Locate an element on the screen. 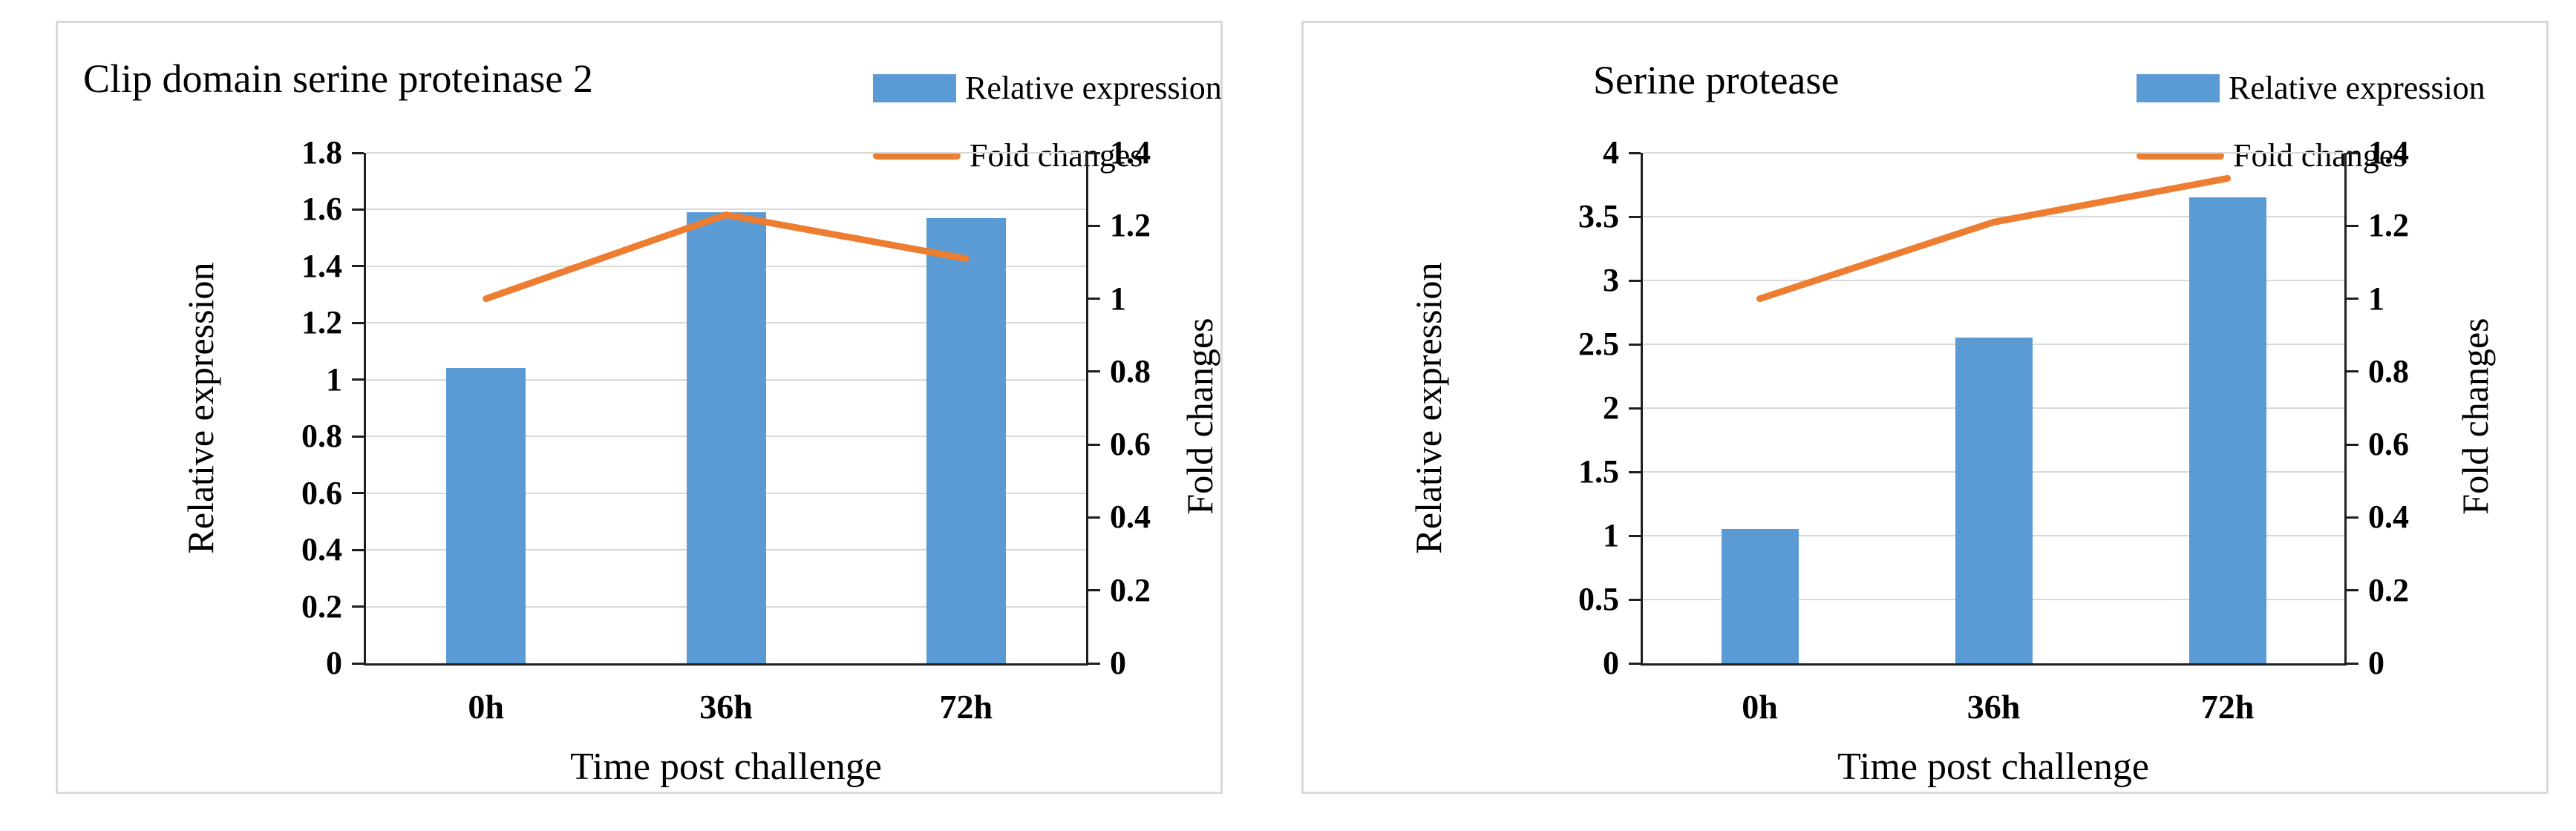  left-axis-tick-label: 1.4 is located at coordinates (322, 265).